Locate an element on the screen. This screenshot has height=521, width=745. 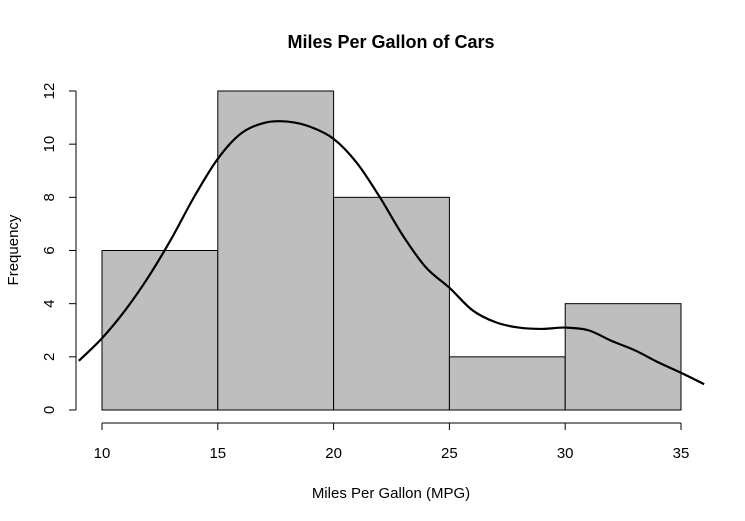
y-tick-label: 10 is located at coordinates (49, 144).